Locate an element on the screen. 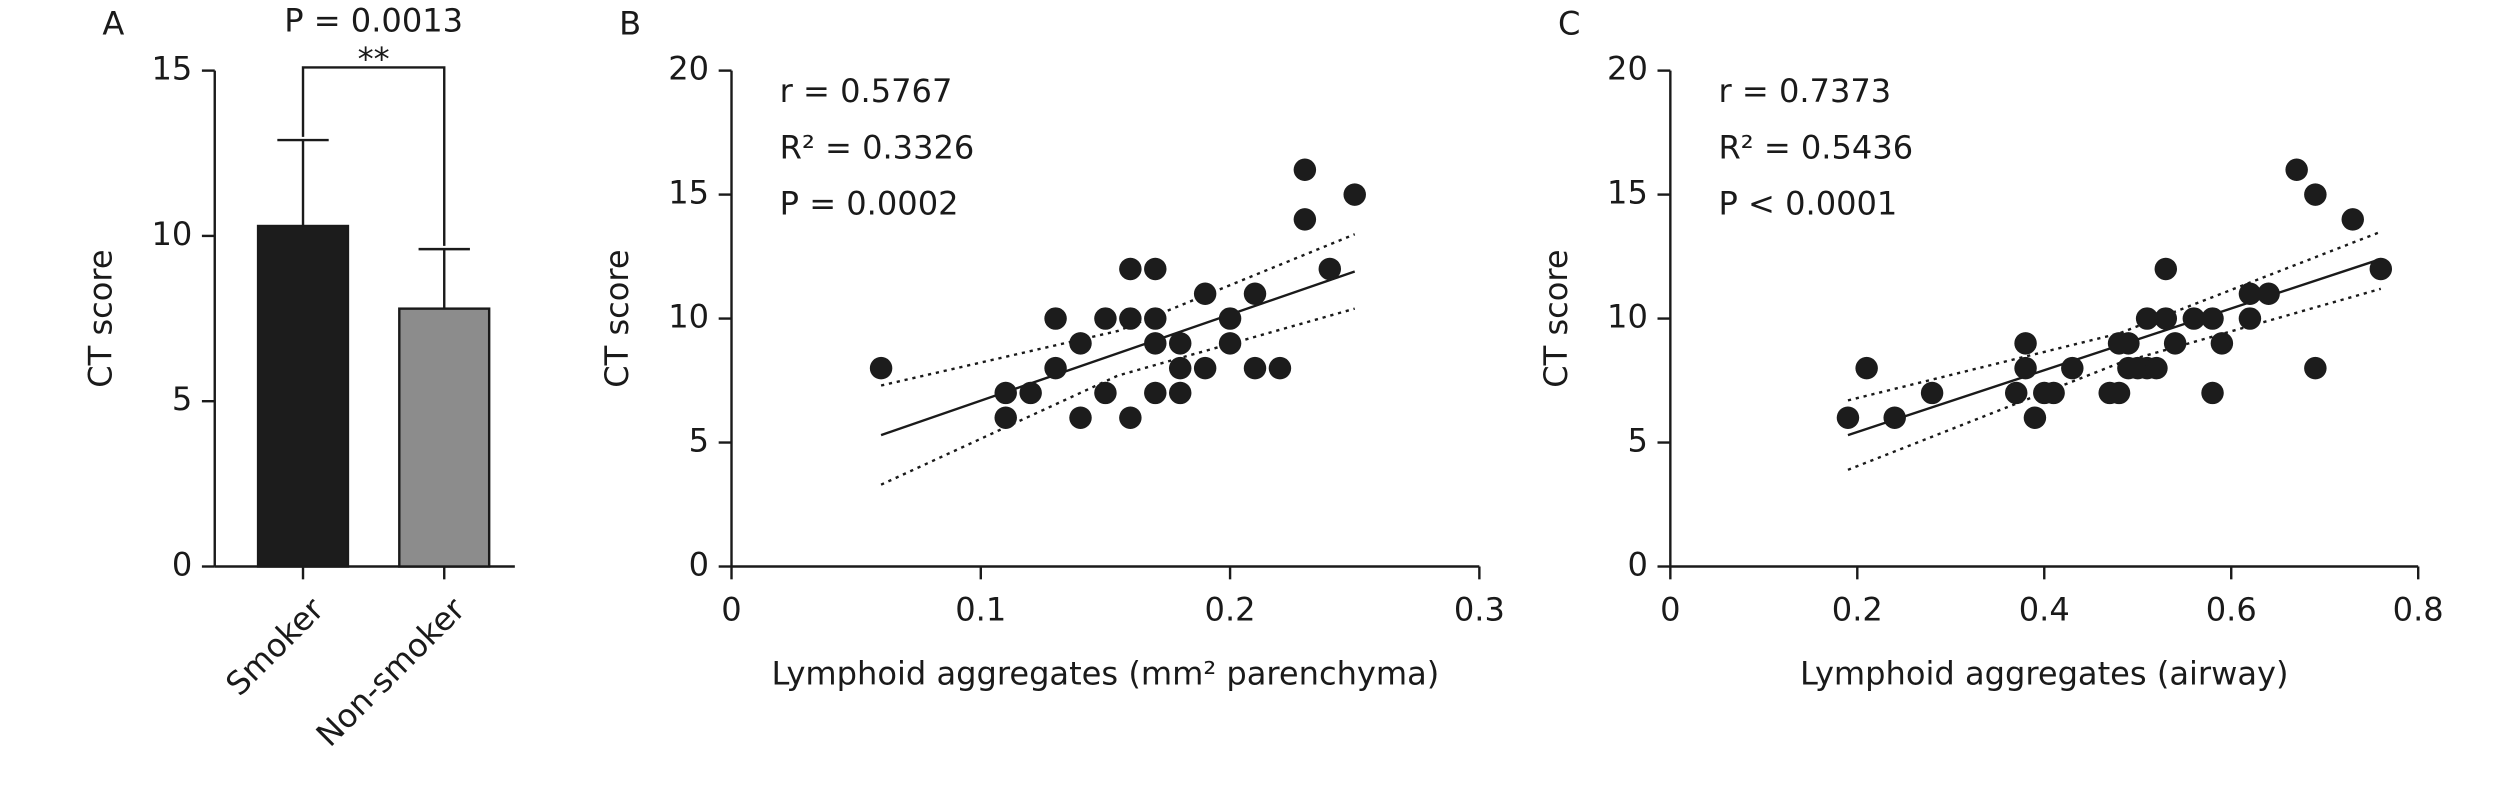  stat-text: P = 0.0002 is located at coordinates (869, 203).